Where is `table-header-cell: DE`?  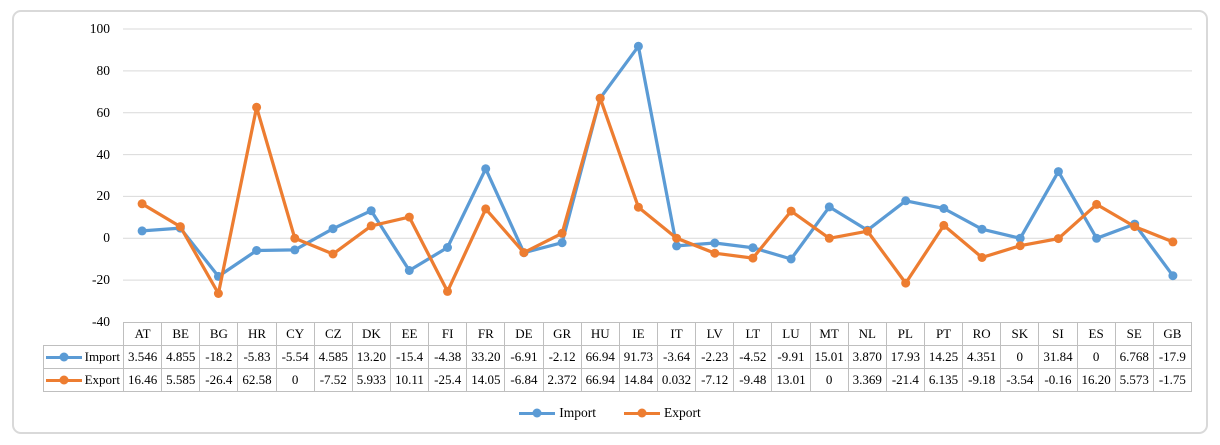
table-header-cell: DE is located at coordinates (524, 334).